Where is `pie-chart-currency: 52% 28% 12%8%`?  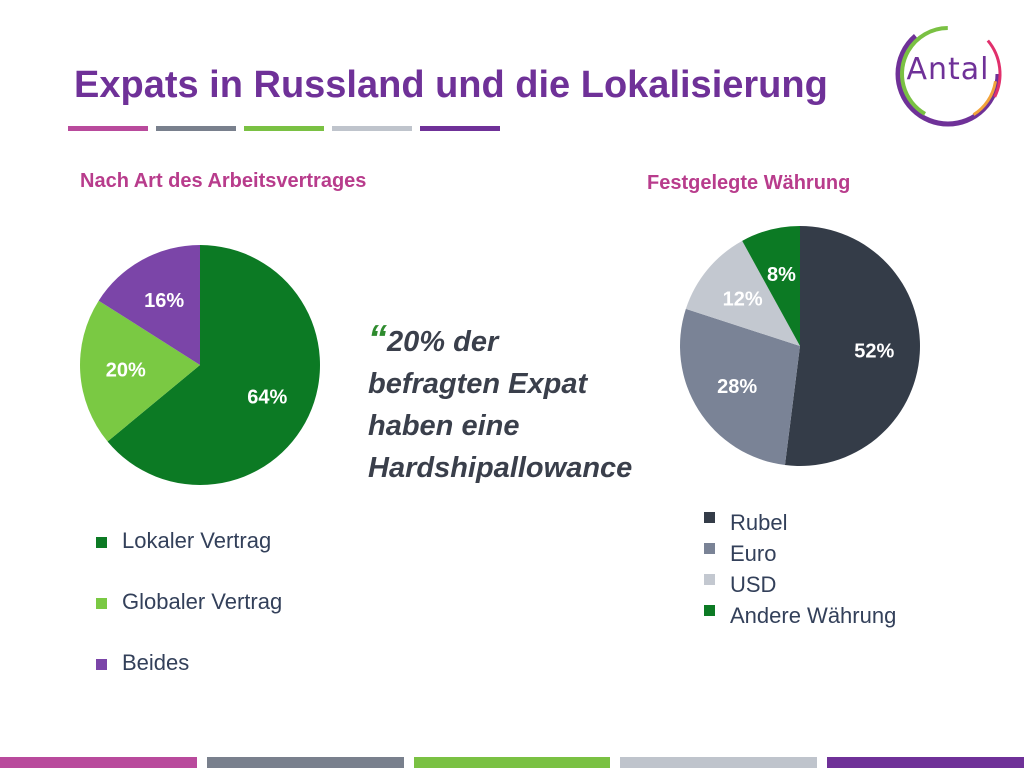
pie-chart-currency: 52% 28% 12%8% is located at coordinates (800, 346).